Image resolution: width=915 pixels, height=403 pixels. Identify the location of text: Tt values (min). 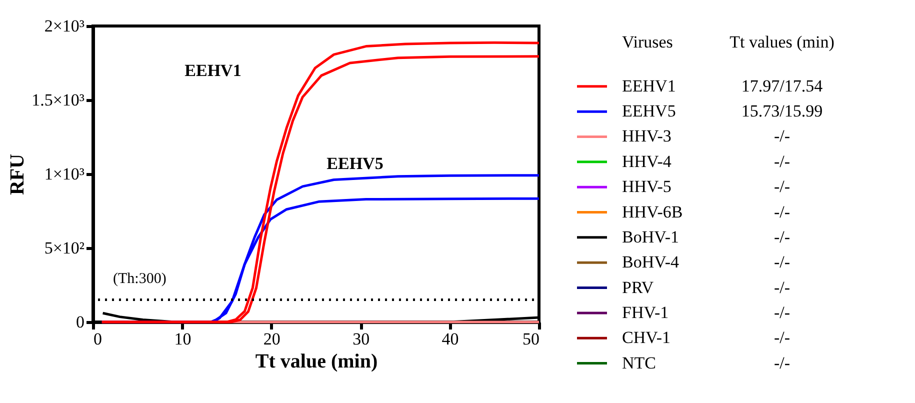
(782, 42).